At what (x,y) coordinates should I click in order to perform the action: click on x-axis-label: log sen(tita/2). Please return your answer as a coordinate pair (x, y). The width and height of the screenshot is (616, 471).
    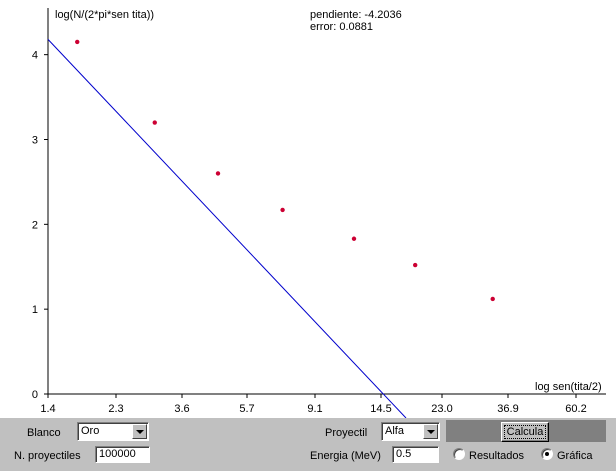
    Looking at the image, I should click on (568, 387).